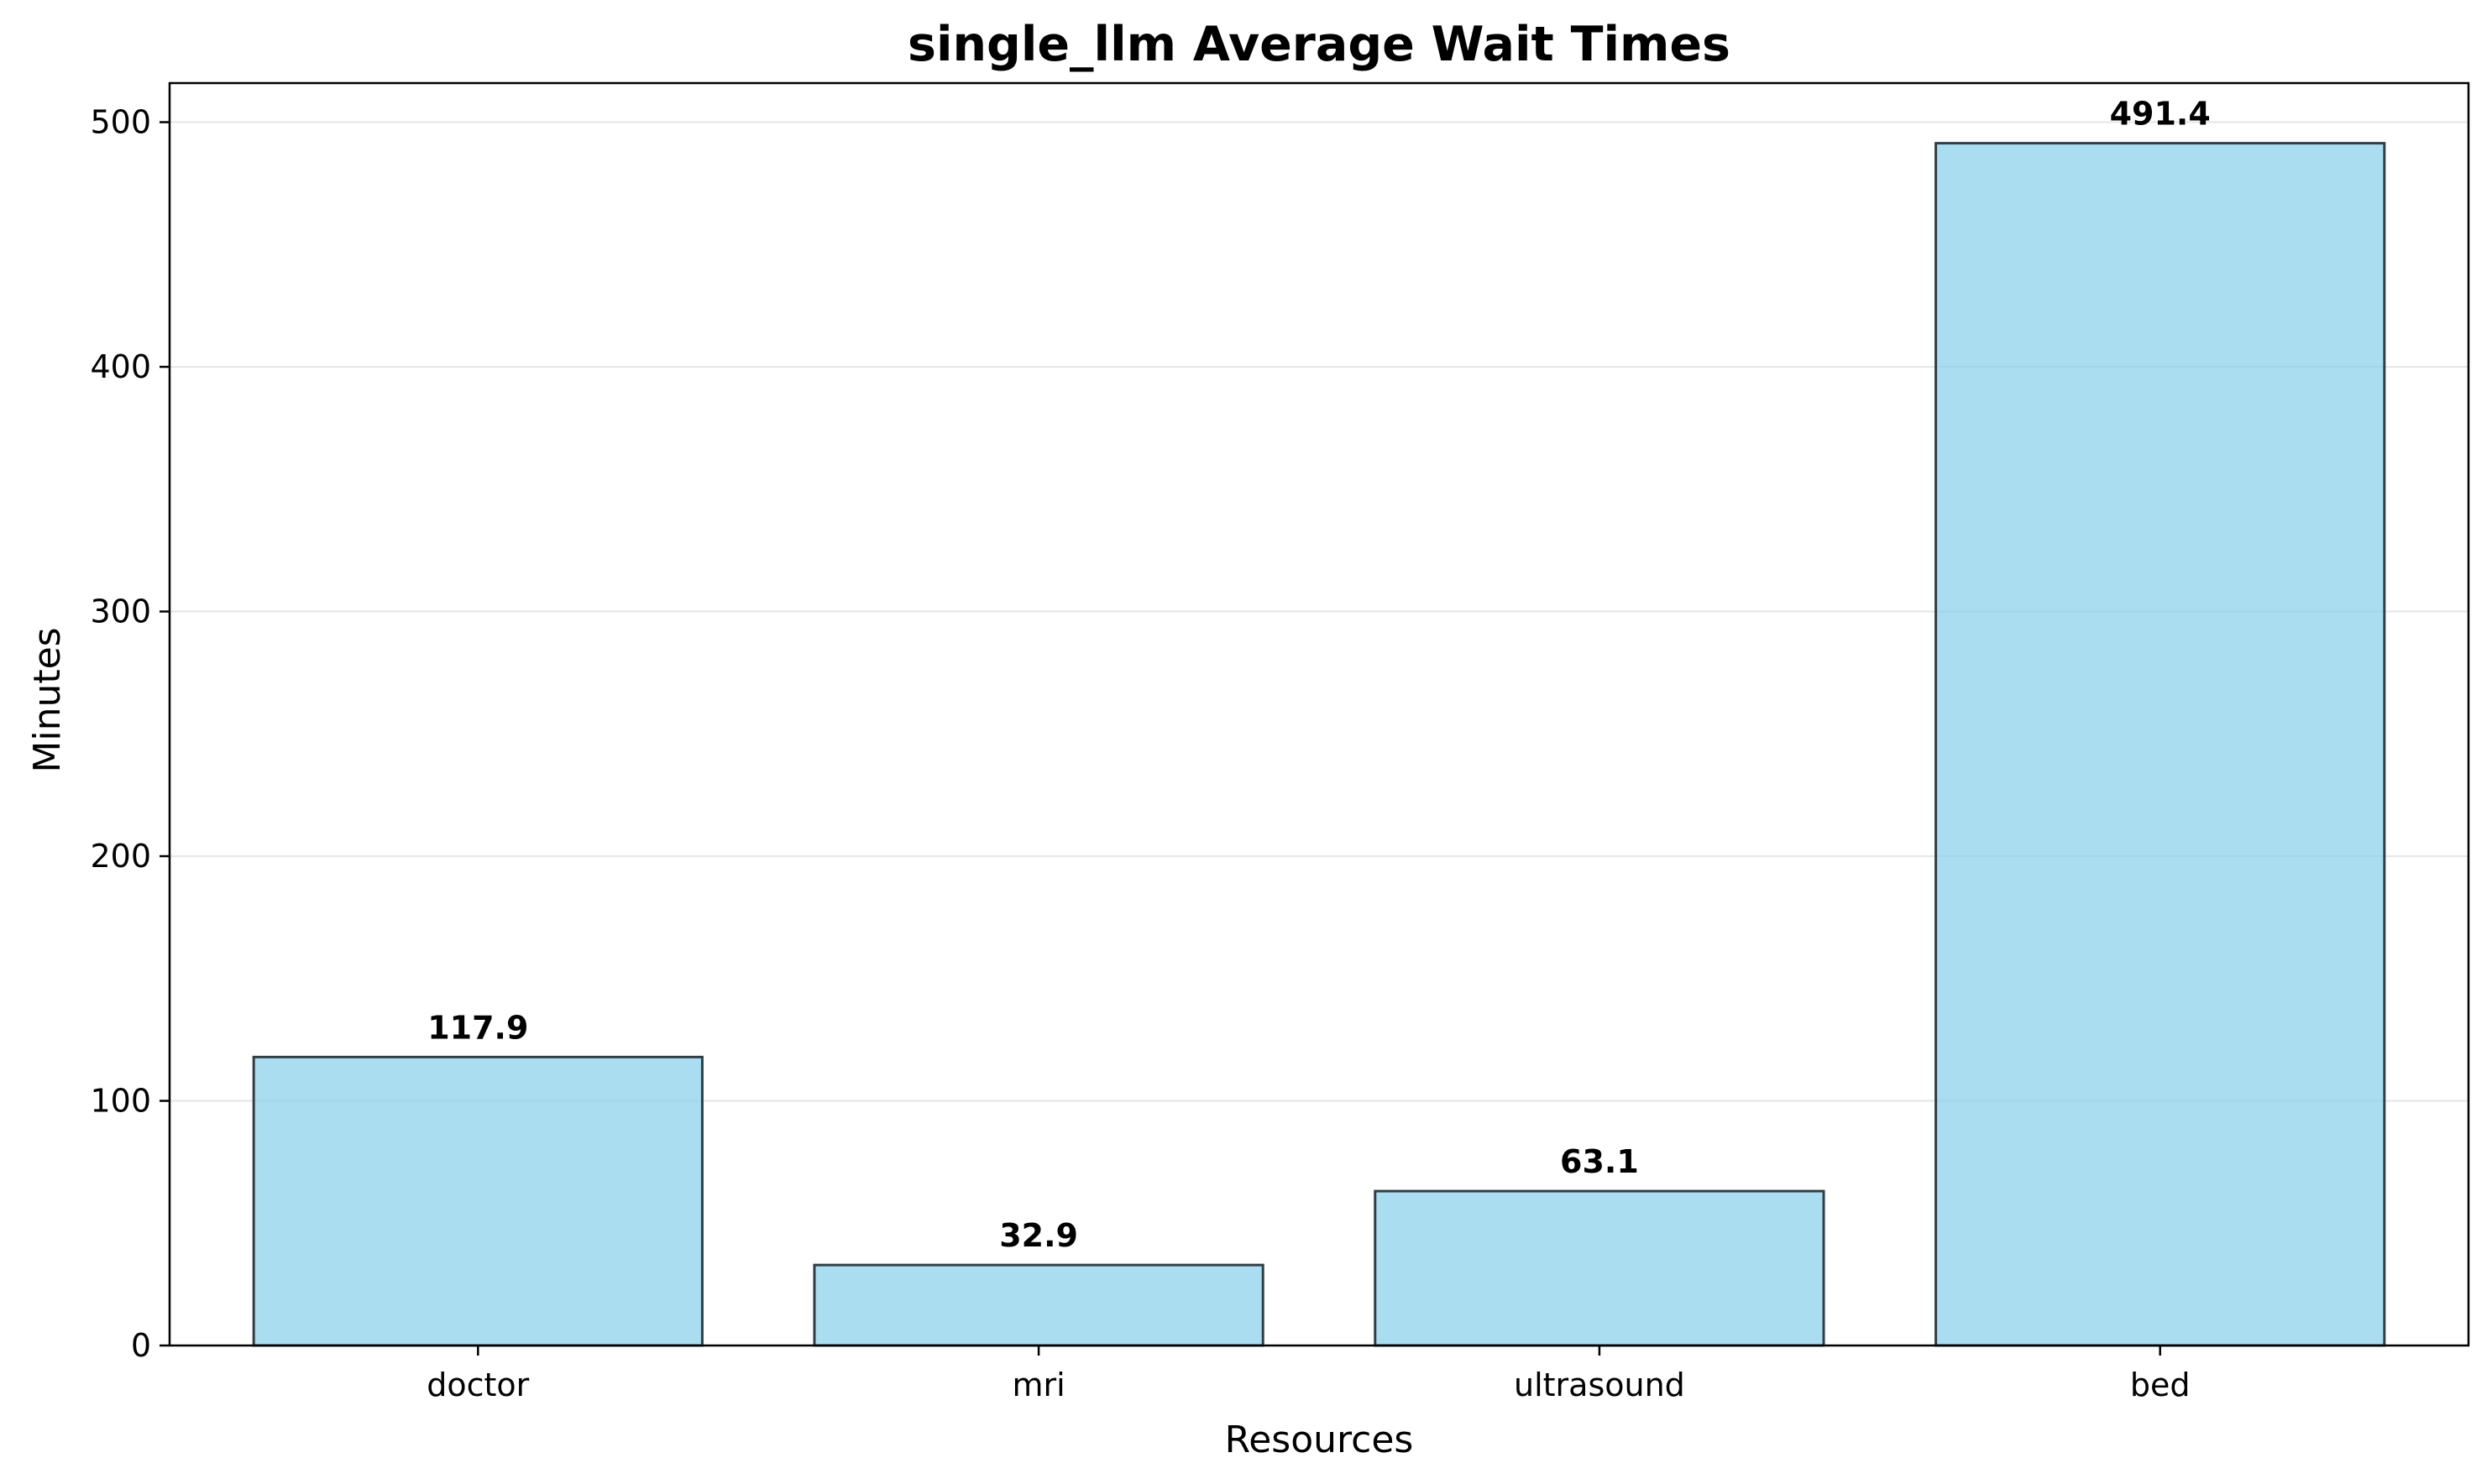  Describe the element at coordinates (1319, 1440) in the screenshot. I see `x-axis-label: Resources` at that location.